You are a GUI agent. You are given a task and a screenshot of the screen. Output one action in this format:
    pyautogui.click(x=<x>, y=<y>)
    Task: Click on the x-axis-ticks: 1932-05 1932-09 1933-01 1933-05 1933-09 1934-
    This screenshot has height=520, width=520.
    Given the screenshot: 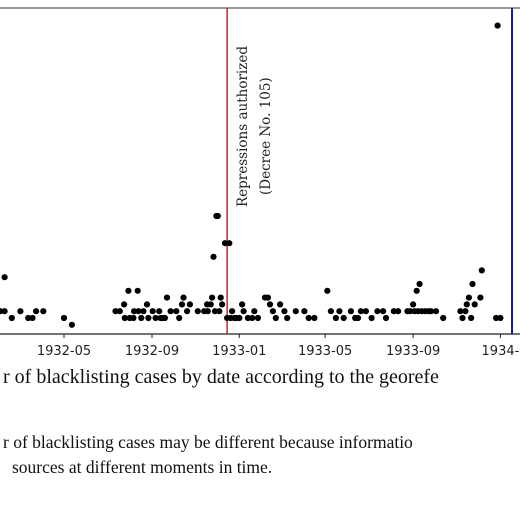 What is the action you would take?
    pyautogui.click(x=278, y=346)
    